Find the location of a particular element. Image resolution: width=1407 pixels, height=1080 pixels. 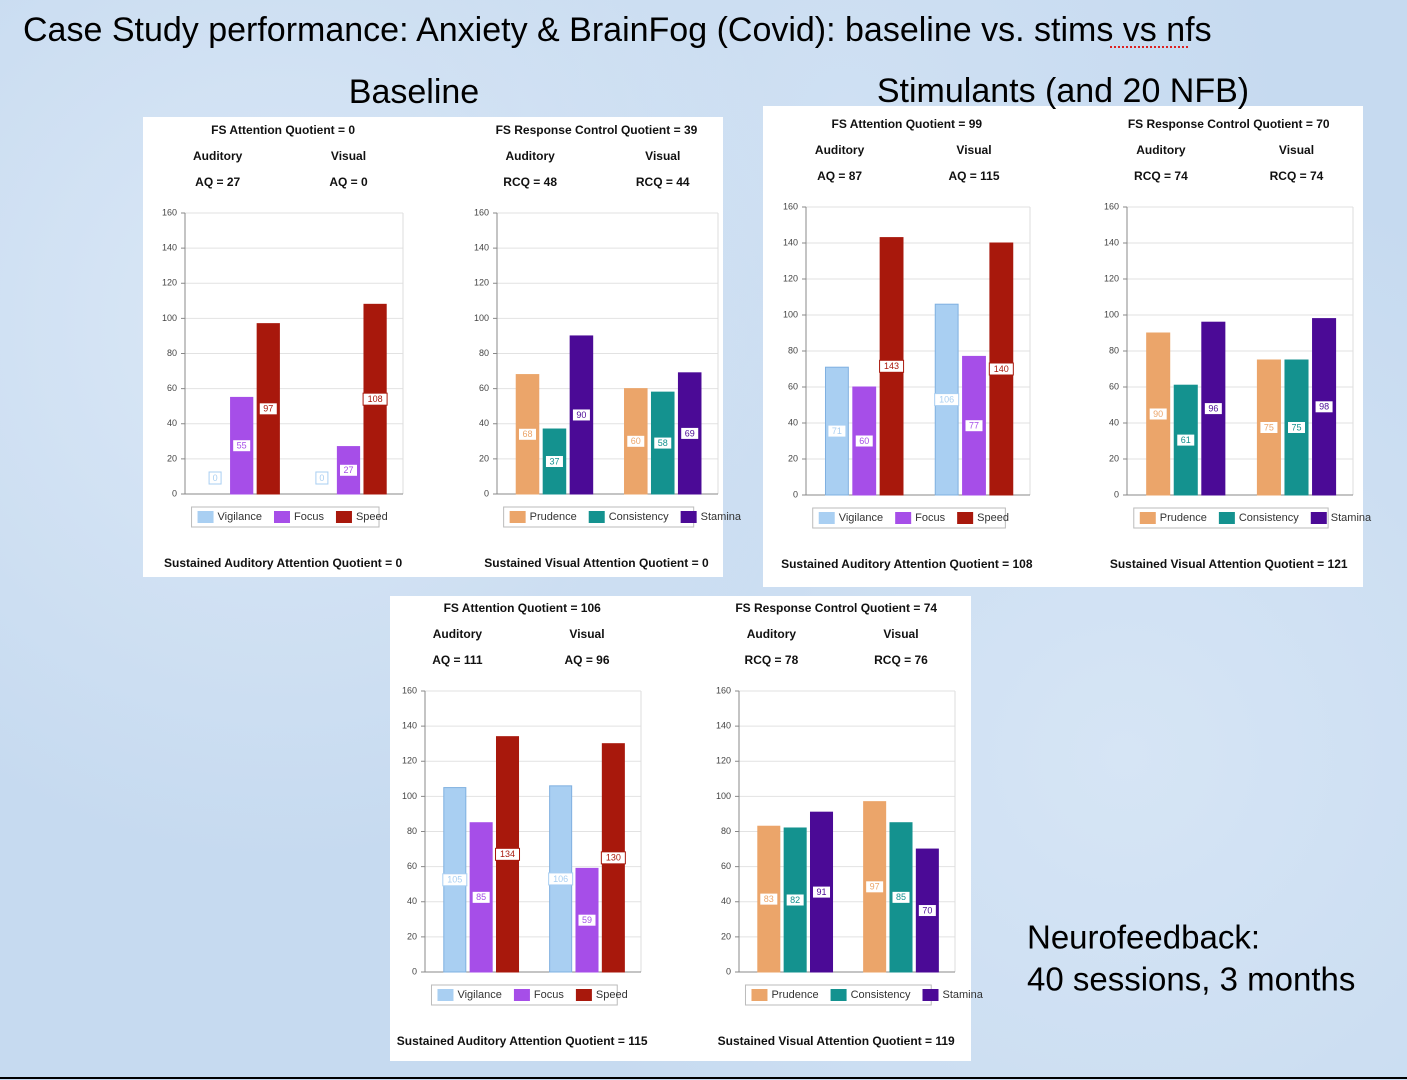

value-label: 96 is located at coordinates (1213, 408).